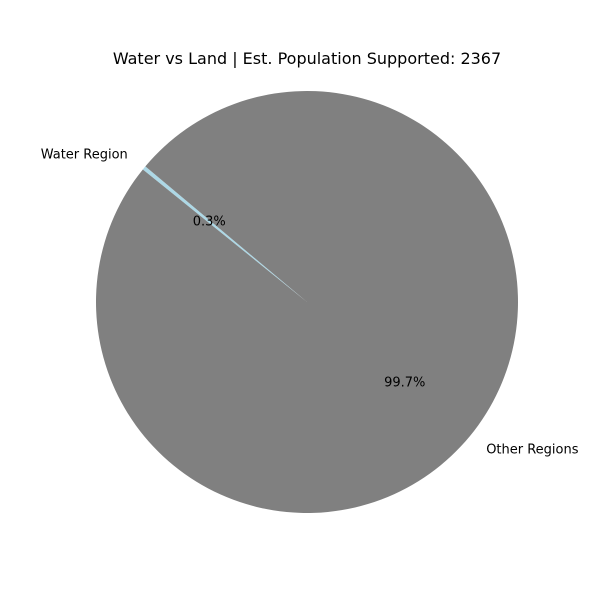  I want to click on slice-label: Other Regions, so click(532, 450).